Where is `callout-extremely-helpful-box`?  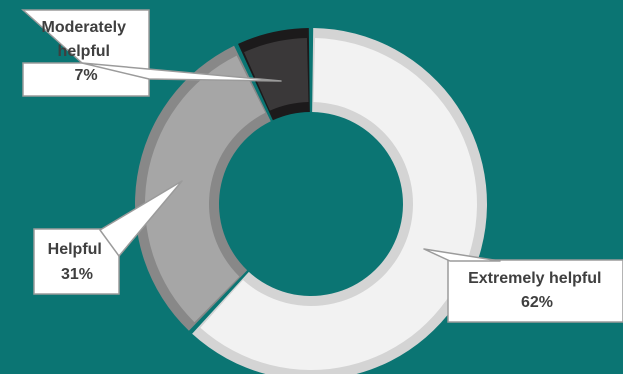 callout-extremely-helpful-box is located at coordinates (535, 291).